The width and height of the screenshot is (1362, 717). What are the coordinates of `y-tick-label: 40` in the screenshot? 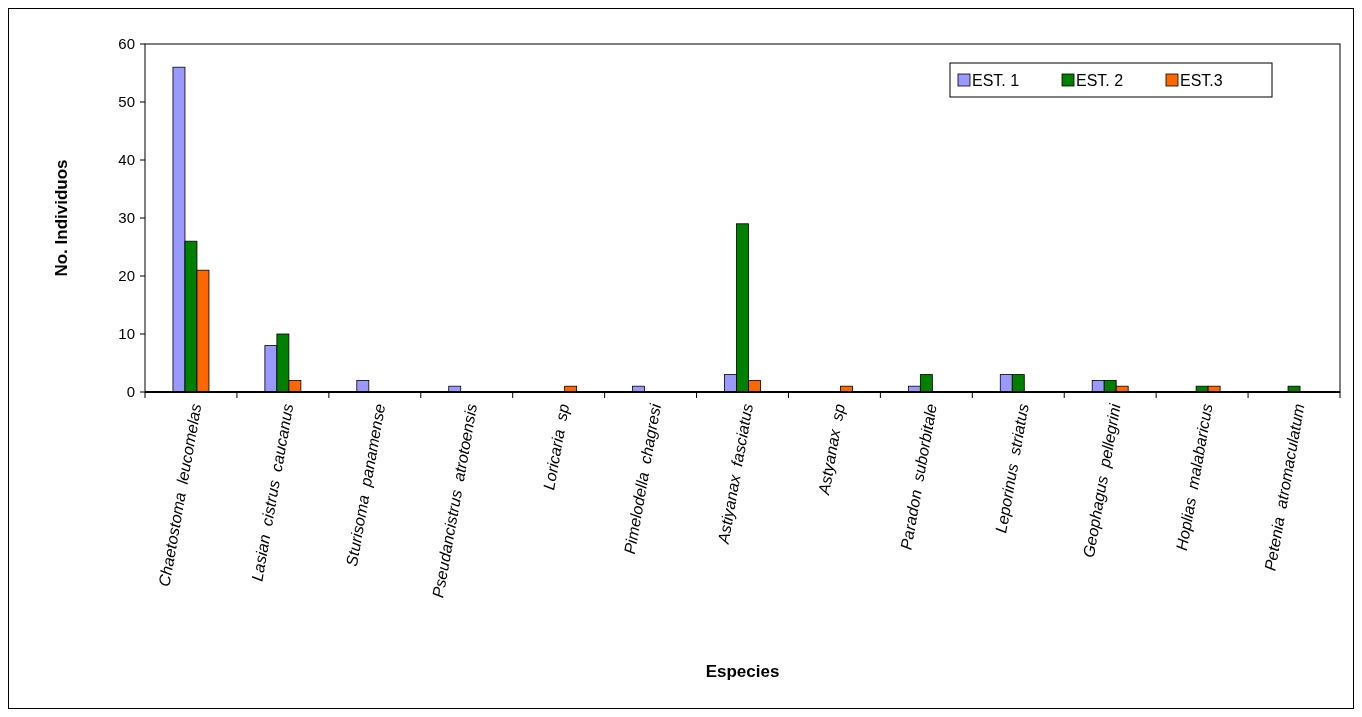 It's located at (126, 160).